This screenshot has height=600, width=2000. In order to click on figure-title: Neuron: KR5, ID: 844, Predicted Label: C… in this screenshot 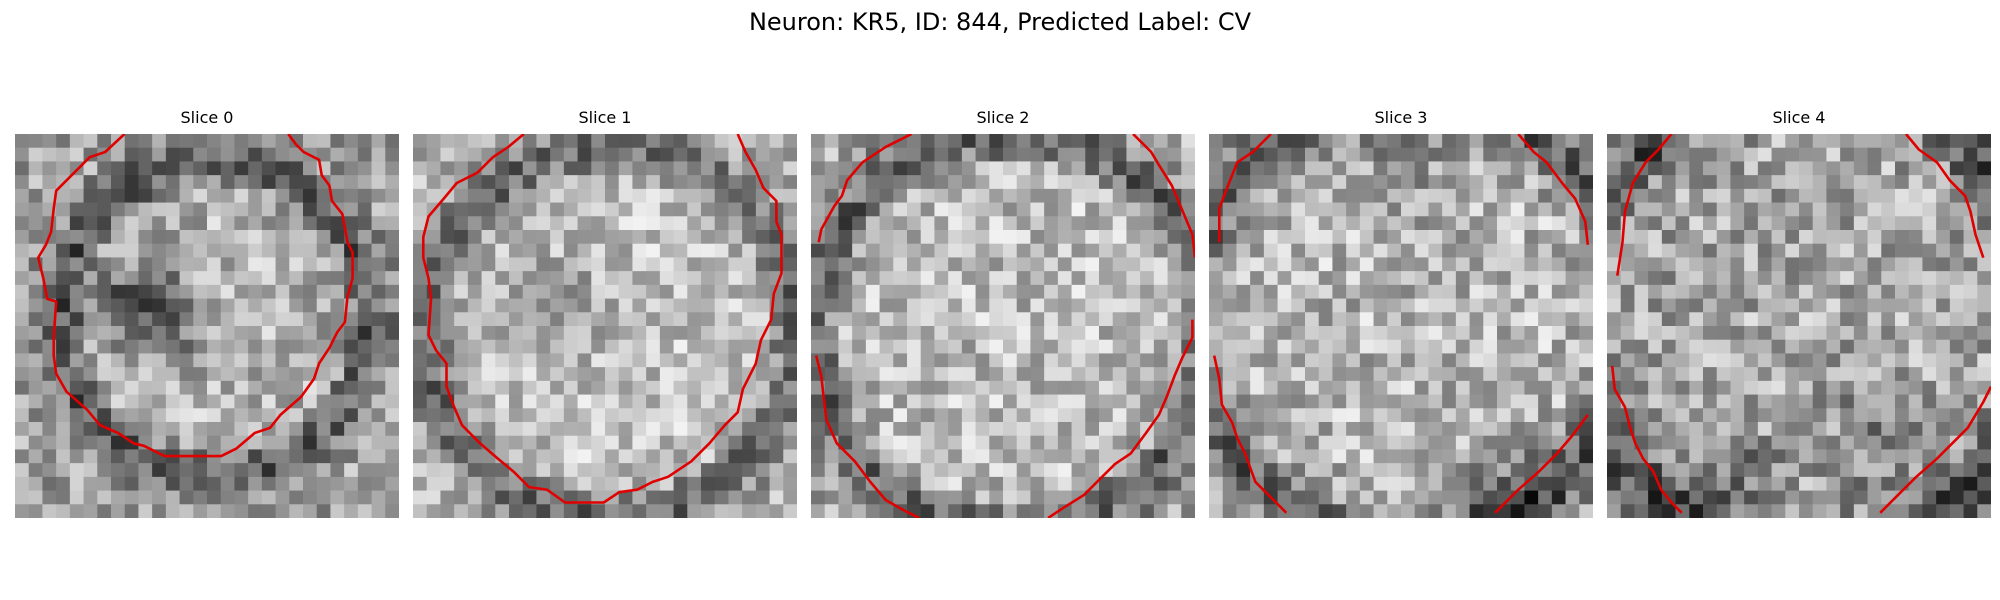, I will do `click(1000, 22)`.